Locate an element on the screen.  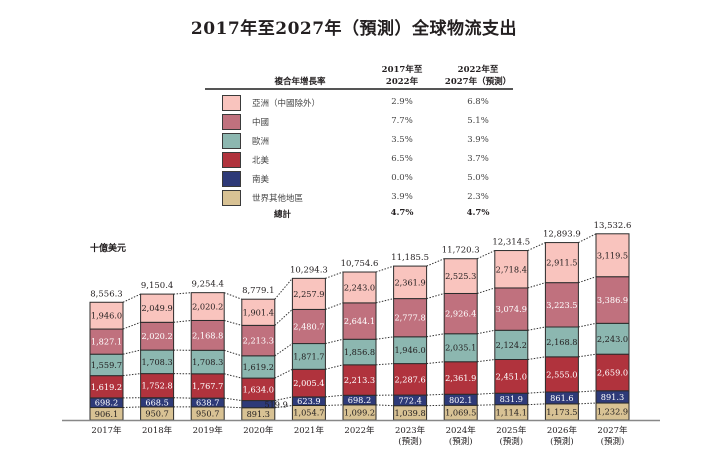
legend-label: 北美 is located at coordinates (261, 161).